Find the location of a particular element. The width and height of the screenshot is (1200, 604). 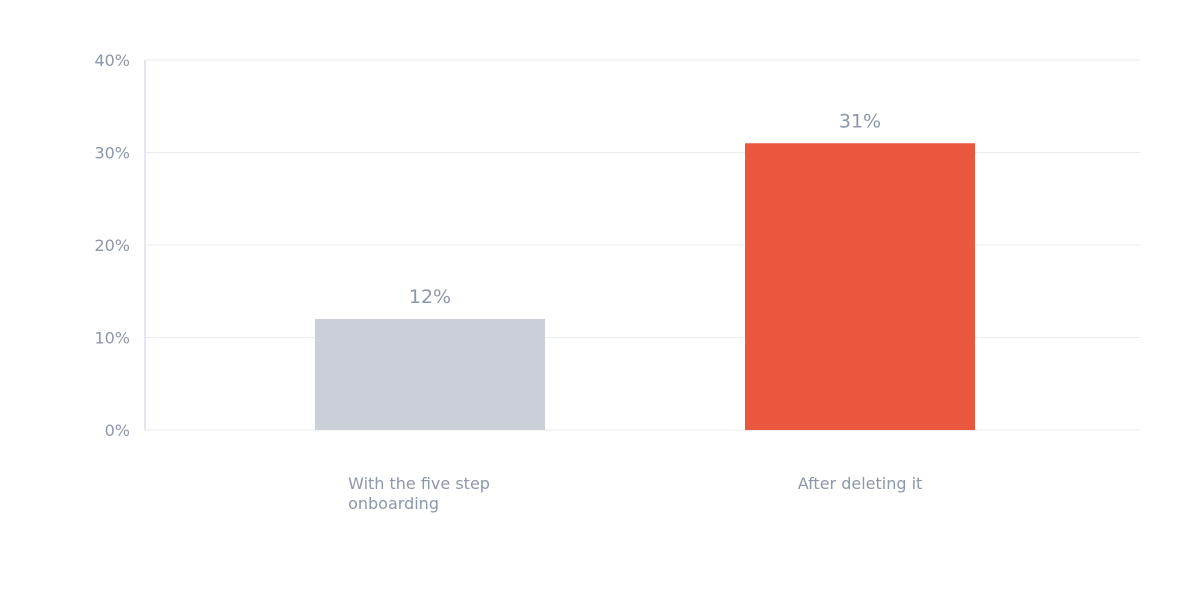

data-labels: 12% 31% is located at coordinates (645, 209).